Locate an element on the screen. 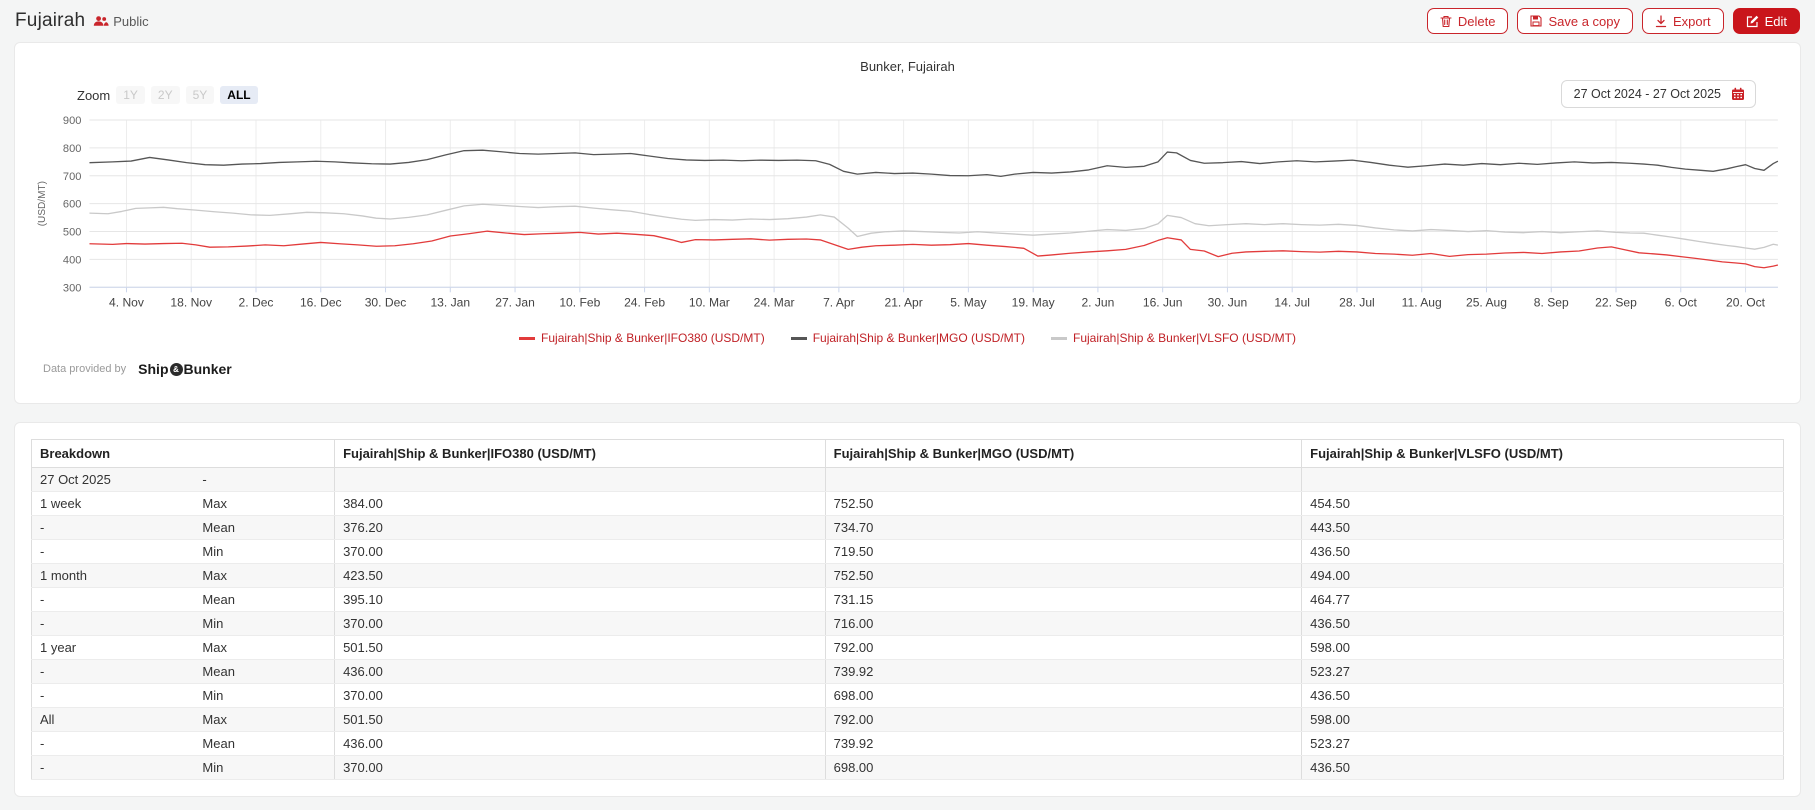 The image size is (1815, 810). table-row: 1 year Max 501.50 792.00 598.00 is located at coordinates (907, 647).